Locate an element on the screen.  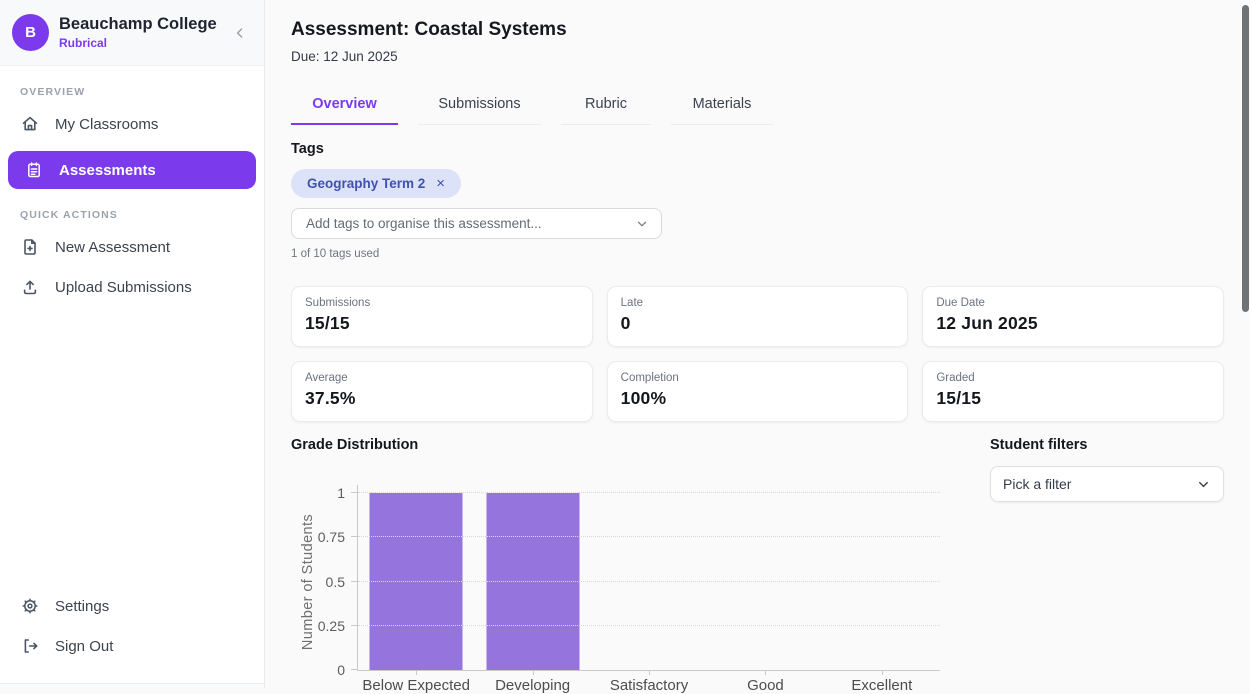
y-tick-label: 0 is located at coordinates (341, 670).